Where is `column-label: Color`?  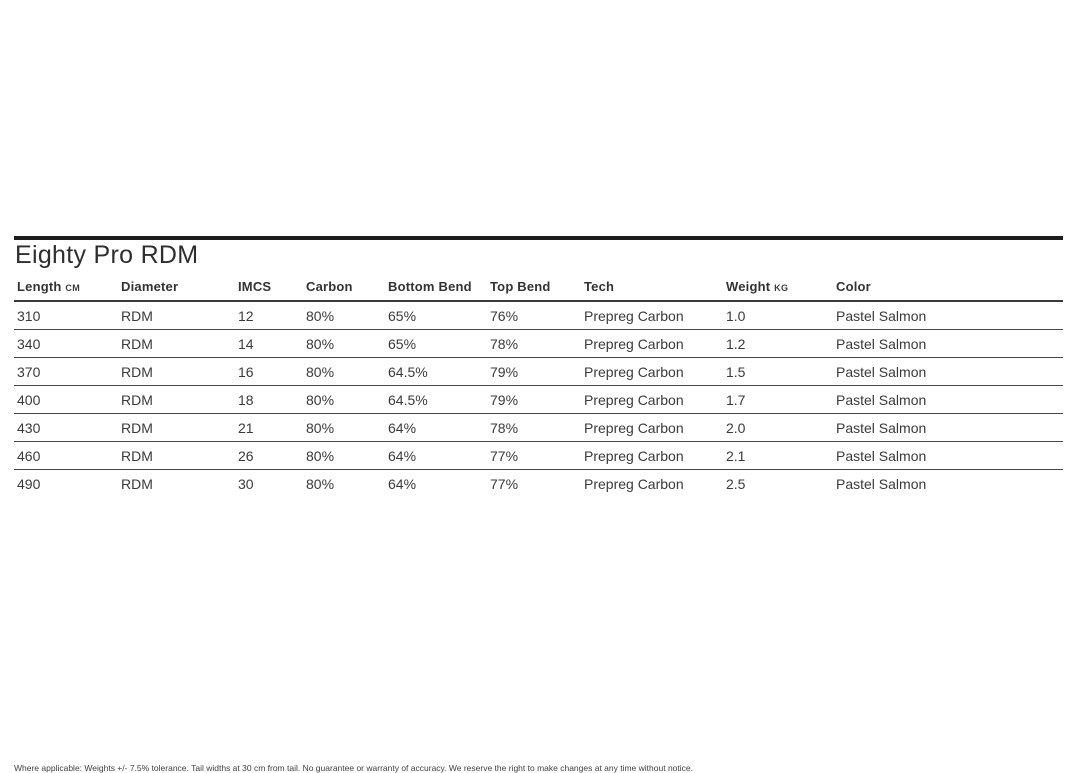 column-label: Color is located at coordinates (853, 286).